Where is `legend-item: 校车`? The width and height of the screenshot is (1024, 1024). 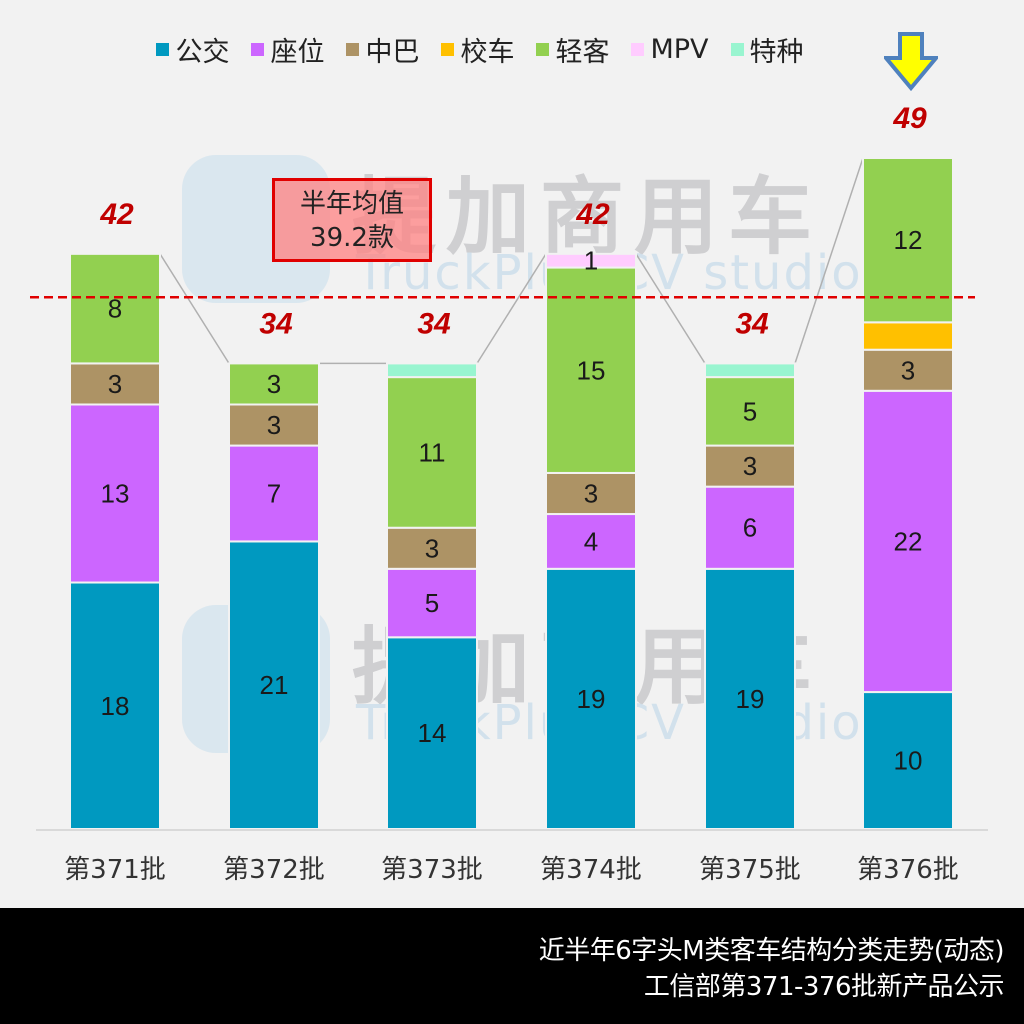 legend-item: 校车 is located at coordinates (477, 49).